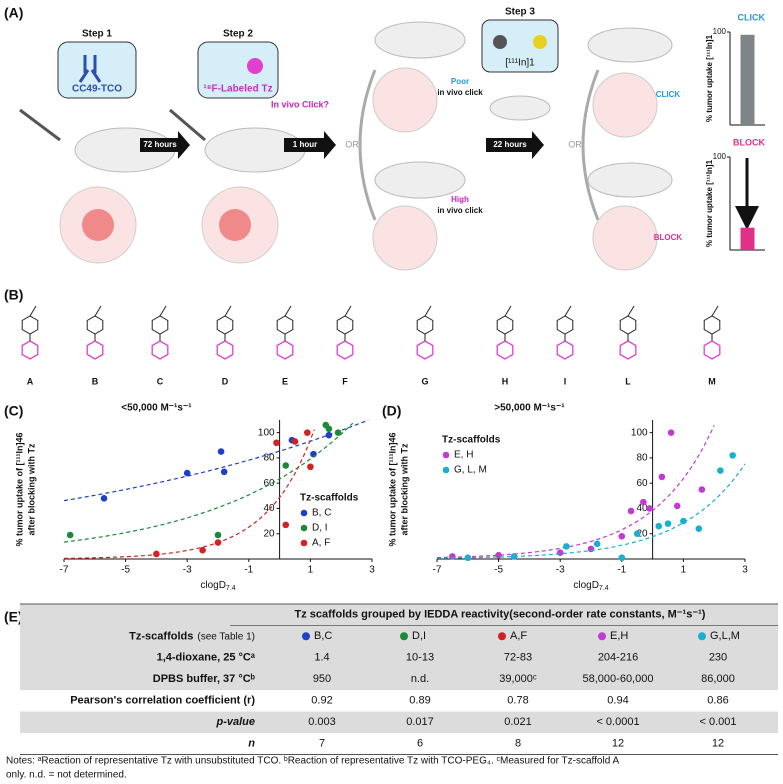 This screenshot has width=783, height=784. What do you see at coordinates (617, 701) in the screenshot?
I see `cell: 0.94` at bounding box center [617, 701].